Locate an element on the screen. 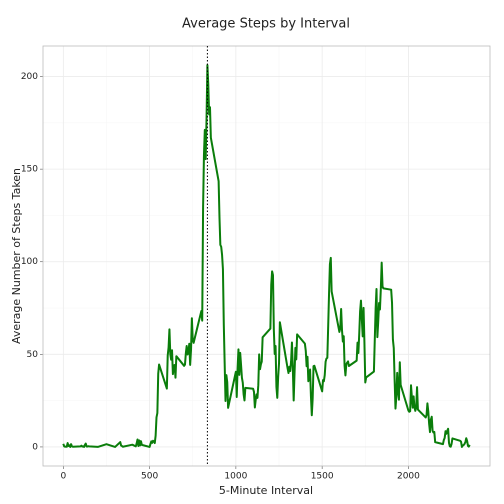  x-tick-label: 0 is located at coordinates (63, 477).